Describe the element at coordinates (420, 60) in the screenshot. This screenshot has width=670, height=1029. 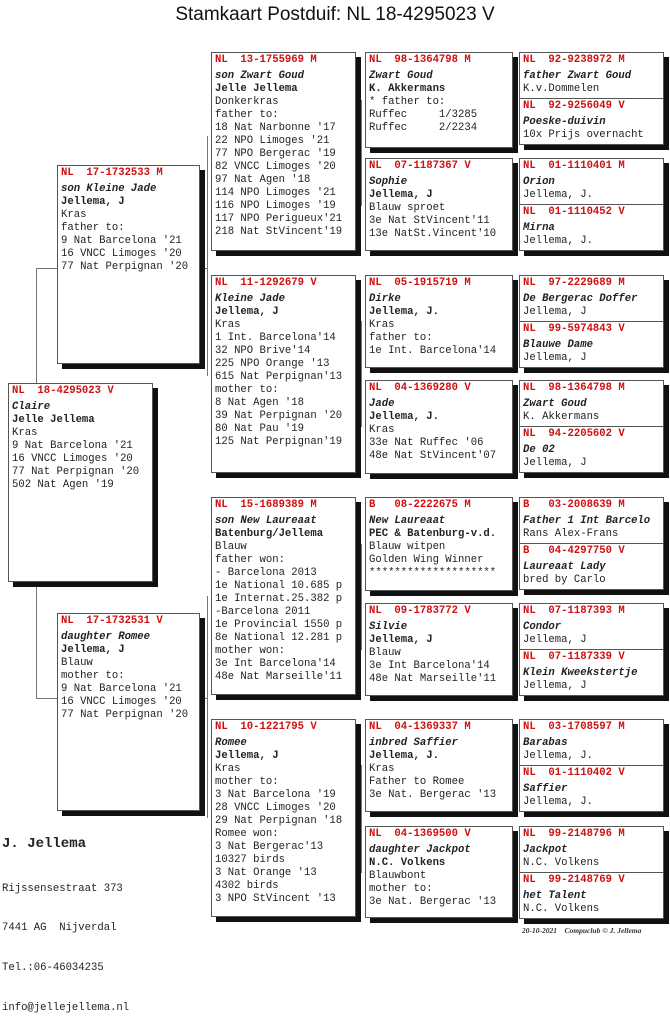
I see `ring-number: NL 98-1364798 M` at that location.